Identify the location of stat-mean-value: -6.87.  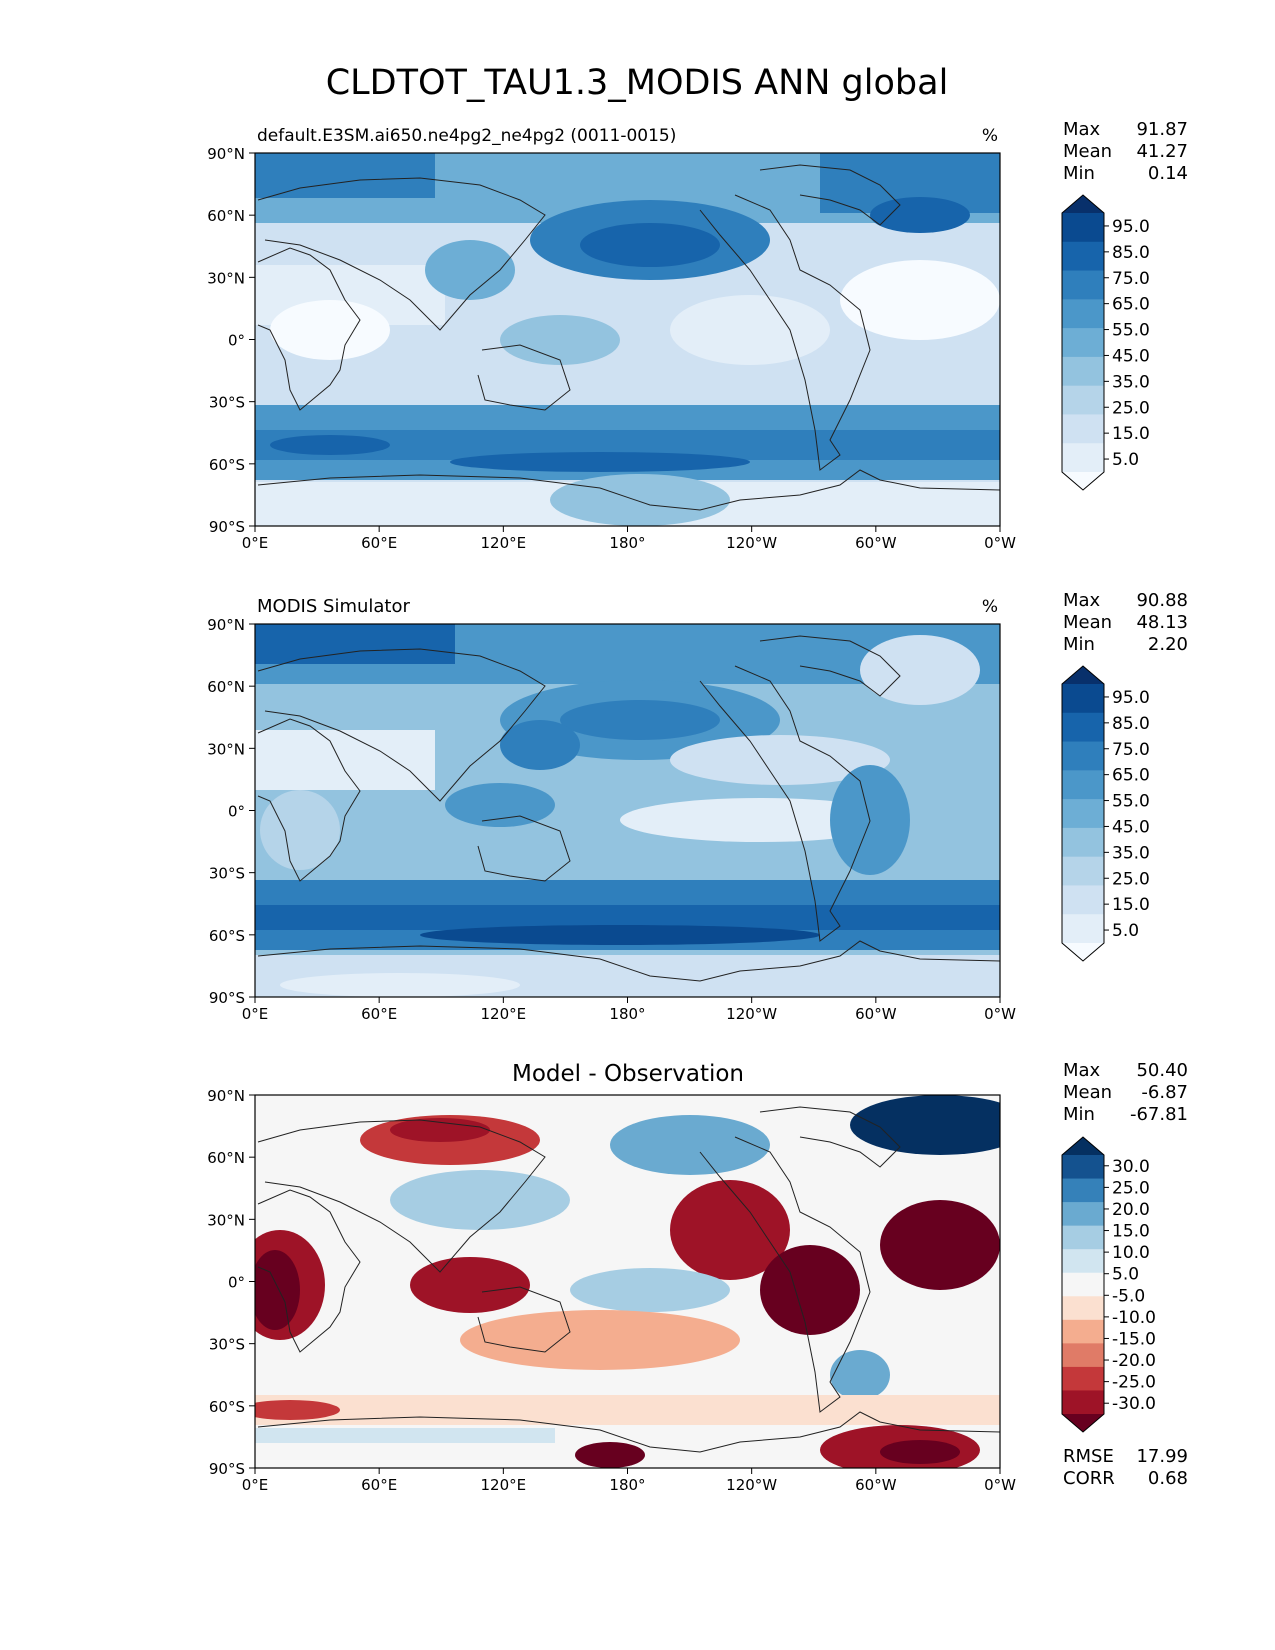
(1164, 1092).